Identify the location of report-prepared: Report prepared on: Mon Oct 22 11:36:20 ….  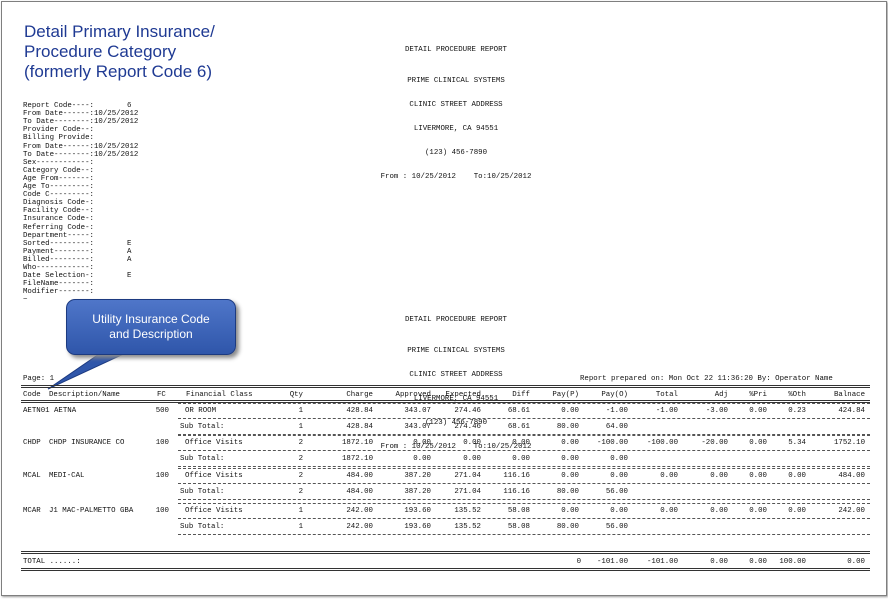
(706, 379).